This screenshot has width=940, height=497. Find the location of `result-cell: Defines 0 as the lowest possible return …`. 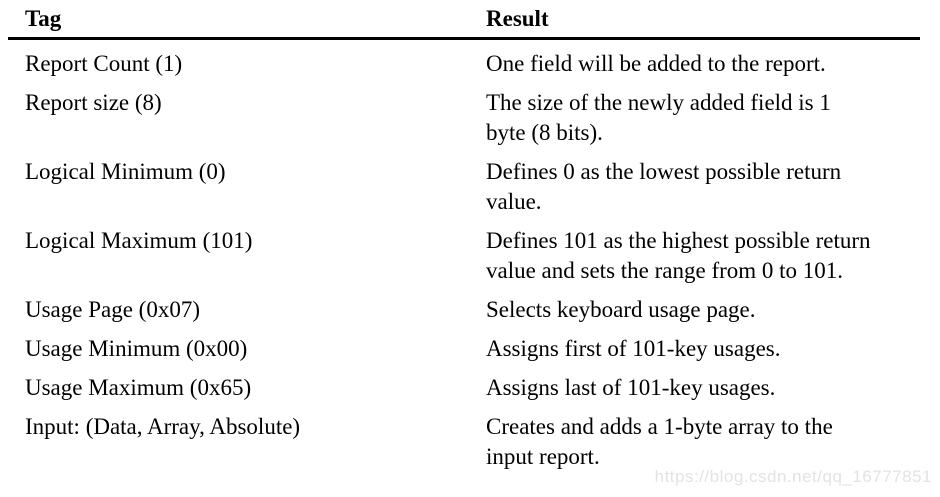

result-cell: Defines 0 as the lowest possible return … is located at coordinates (664, 186).